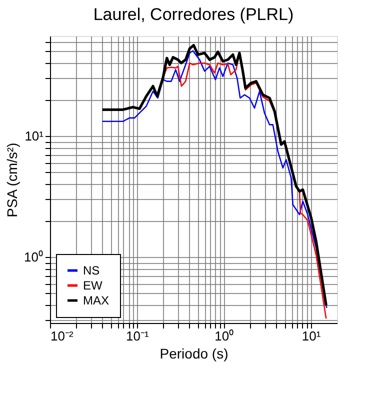  Describe the element at coordinates (193, 14) in the screenshot. I see `chart-title: Laurel, Corredores (PLRL)` at that location.